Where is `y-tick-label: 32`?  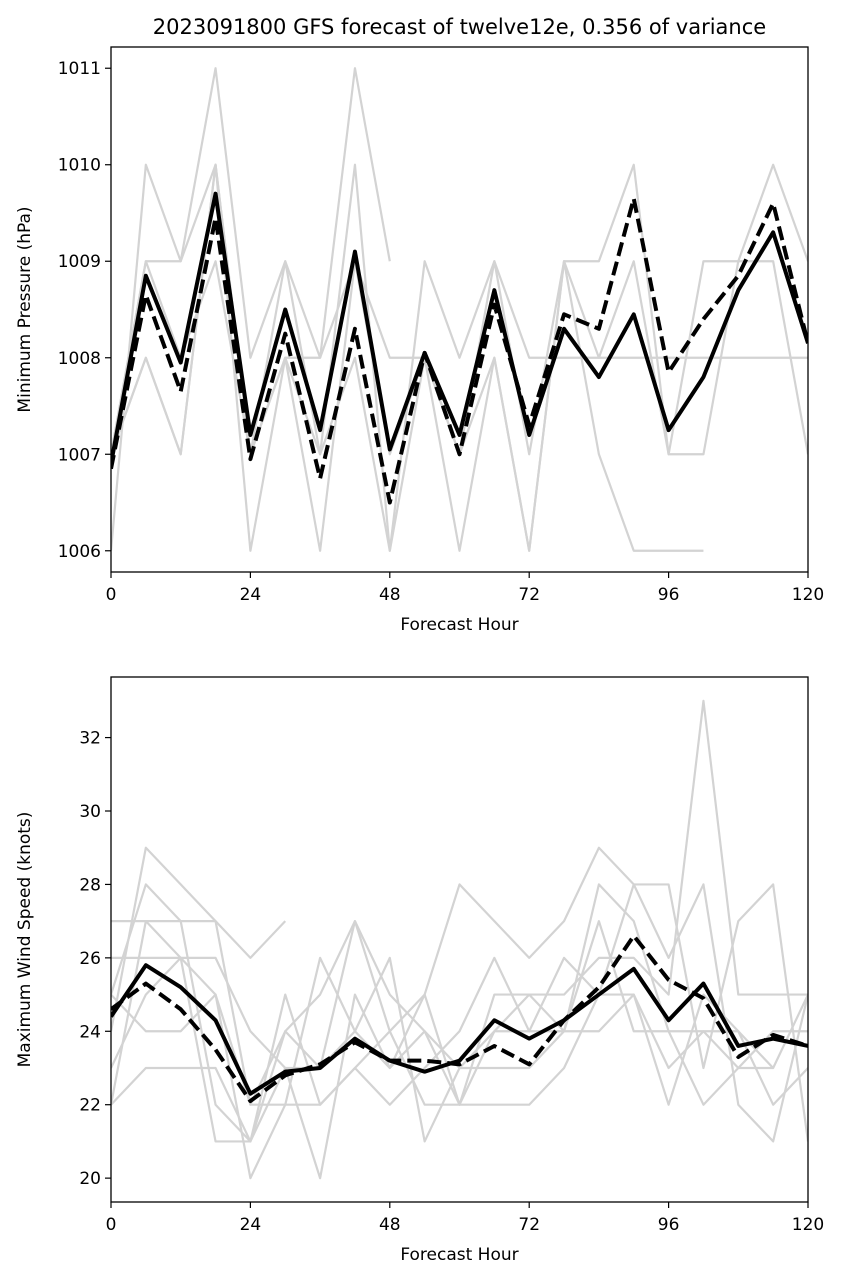 y-tick-label: 32 is located at coordinates (90, 739).